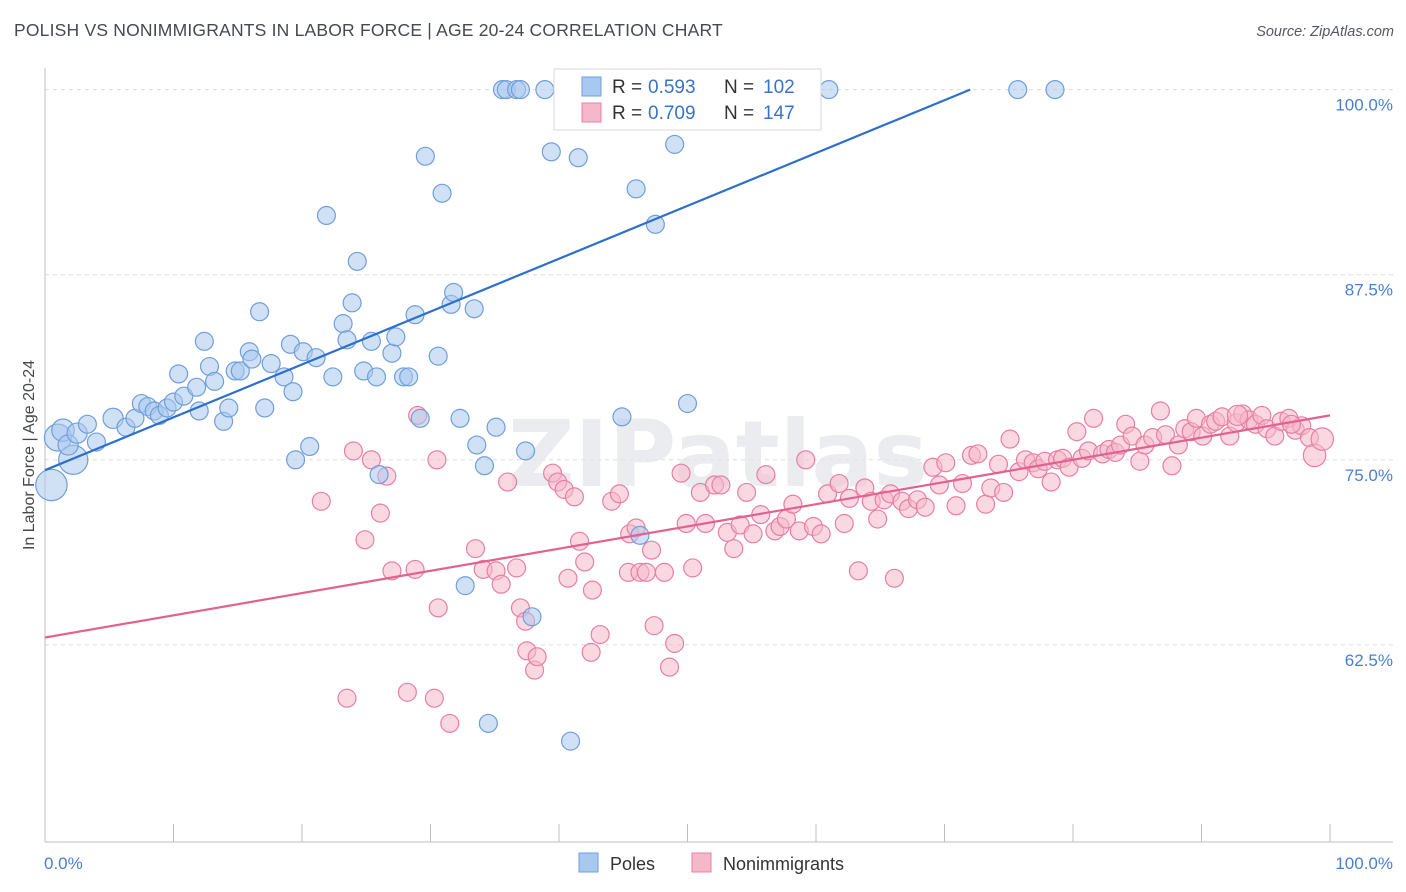 This screenshot has height=892, width=1406. What do you see at coordinates (591, 112) in the screenshot?
I see `nonimmigrants-swatch` at bounding box center [591, 112].